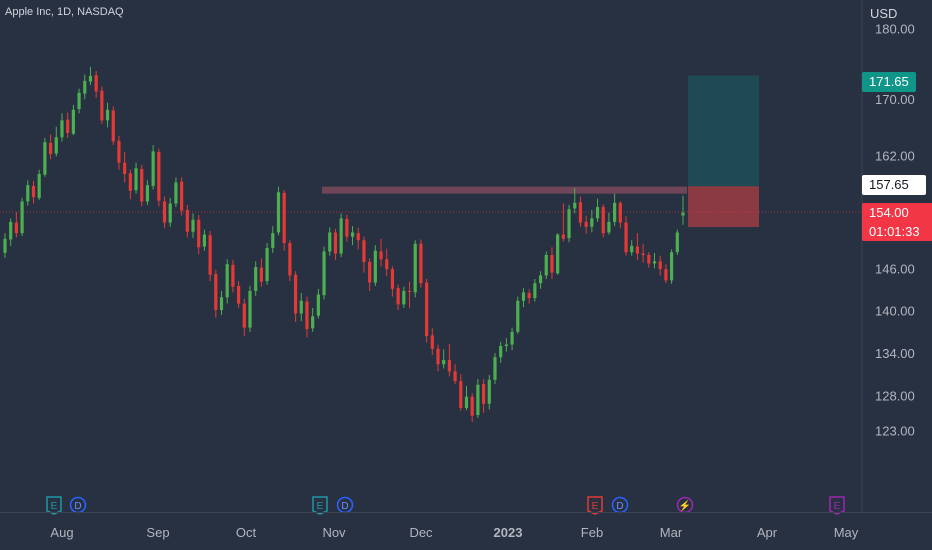 This screenshot has width=932, height=550. What do you see at coordinates (889, 82) in the screenshot?
I see `target-price-tag: 171.65` at bounding box center [889, 82].